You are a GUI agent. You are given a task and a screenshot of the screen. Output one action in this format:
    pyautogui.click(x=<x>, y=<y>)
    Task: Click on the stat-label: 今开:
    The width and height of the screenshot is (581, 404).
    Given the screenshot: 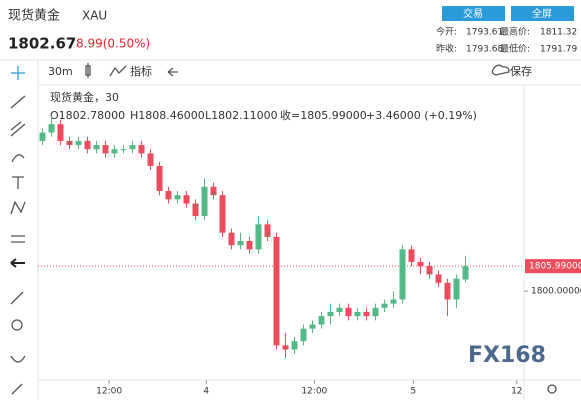 What is the action you would take?
    pyautogui.click(x=446, y=32)
    